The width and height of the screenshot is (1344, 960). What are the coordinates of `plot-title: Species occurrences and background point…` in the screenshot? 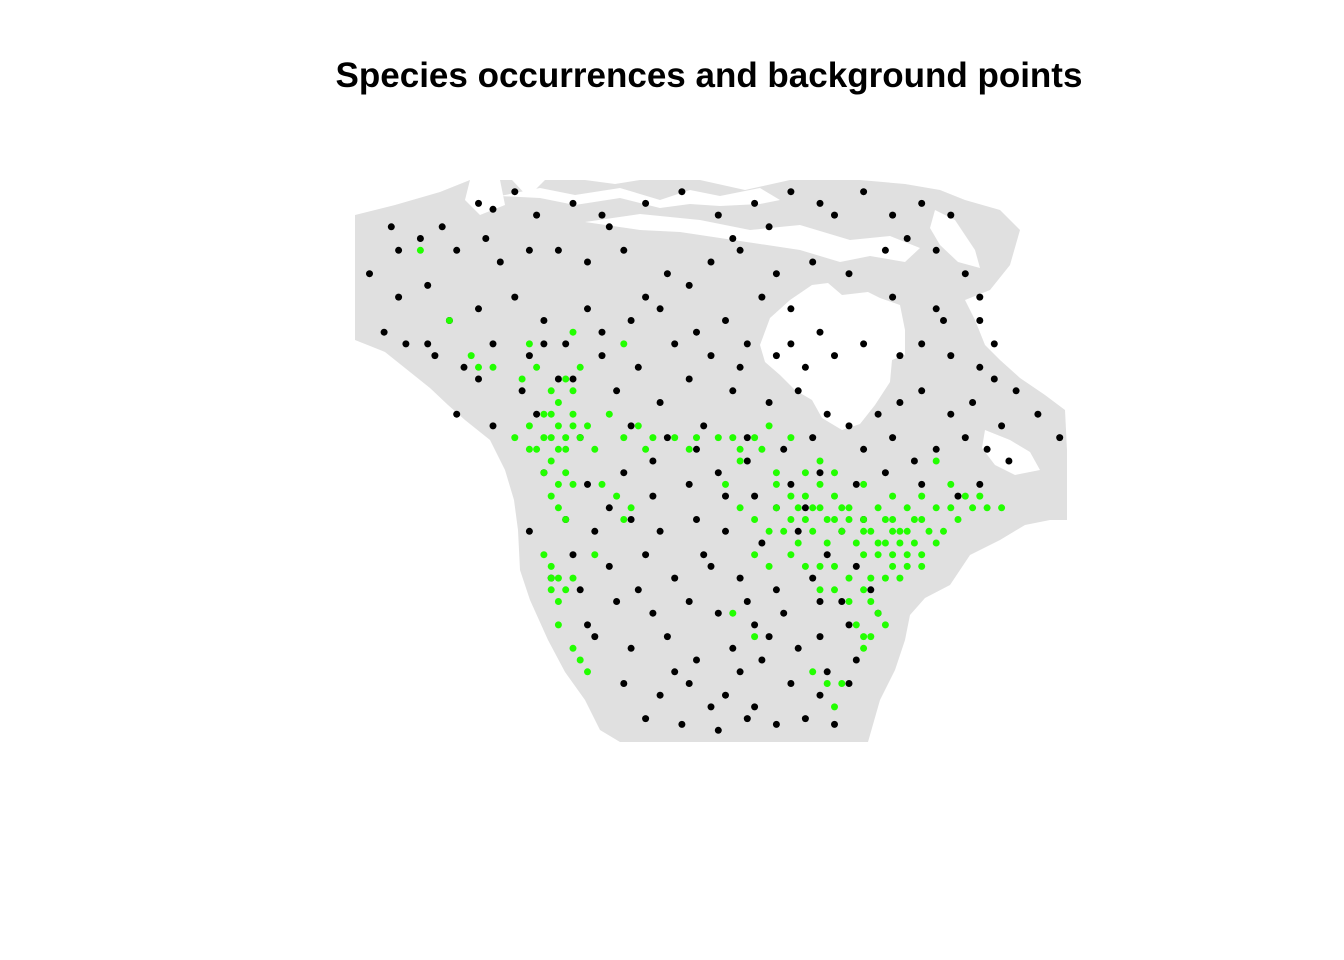 It's located at (709, 75).